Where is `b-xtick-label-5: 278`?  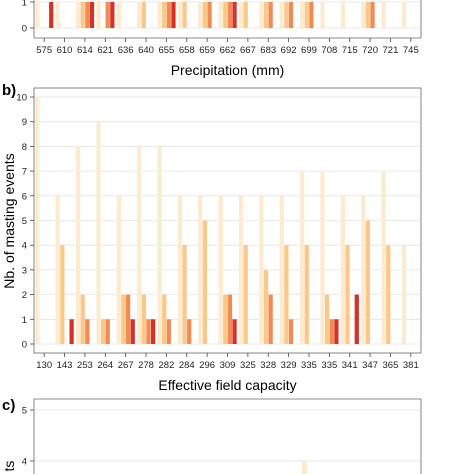 b-xtick-label-5: 278 is located at coordinates (146, 365).